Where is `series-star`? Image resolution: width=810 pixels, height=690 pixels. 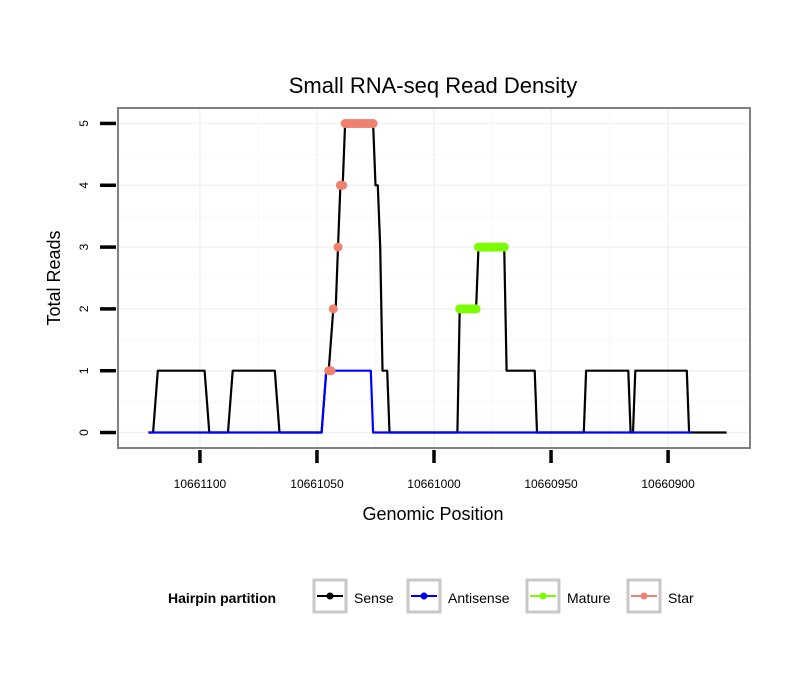
series-star is located at coordinates (351, 247).